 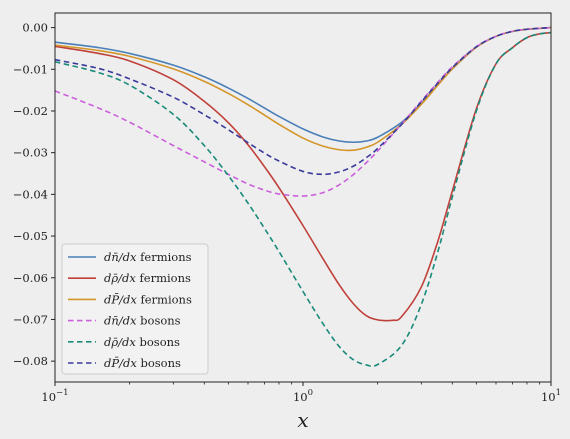 What do you see at coordinates (30, 319) in the screenshot?
I see `y-tick-label: −0.07` at bounding box center [30, 319].